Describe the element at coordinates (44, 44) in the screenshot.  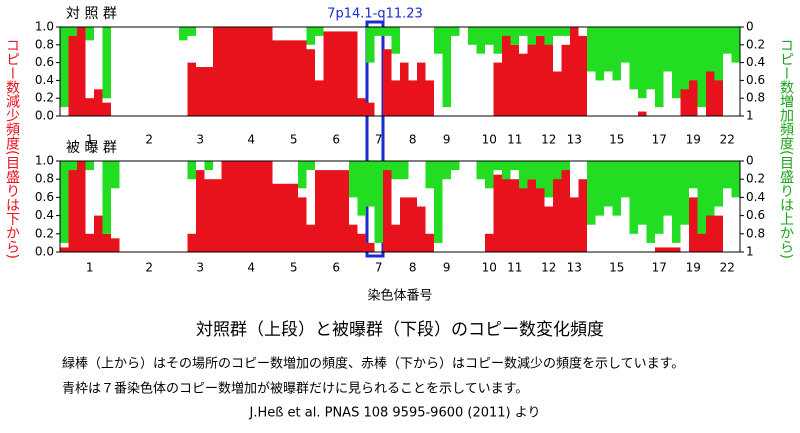
I see `y-tick-label: 0.8` at that location.